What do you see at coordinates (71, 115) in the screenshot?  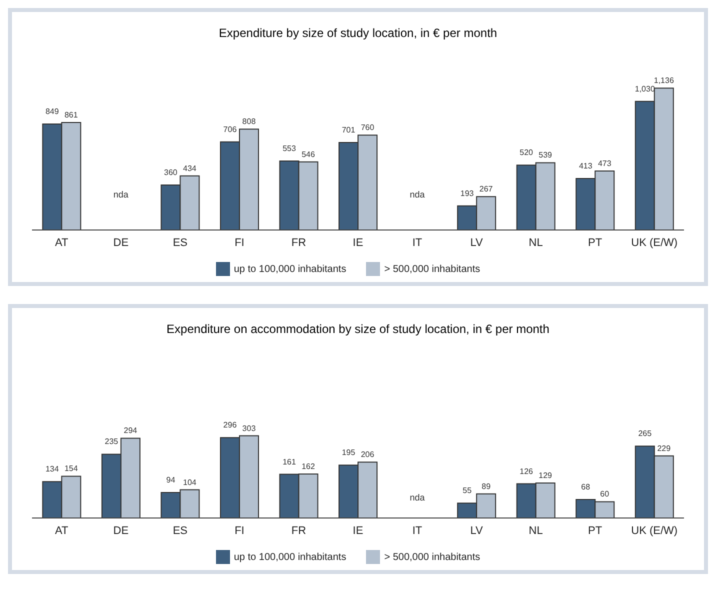 I see `data-label: 861` at bounding box center [71, 115].